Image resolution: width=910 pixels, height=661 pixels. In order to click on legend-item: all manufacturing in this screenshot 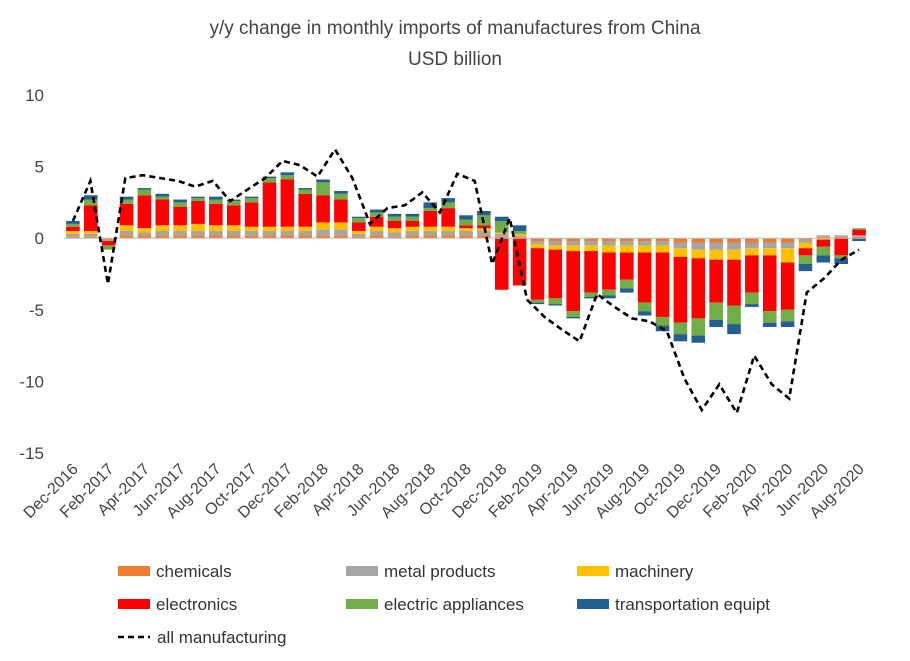, I will do `click(202, 637)`.